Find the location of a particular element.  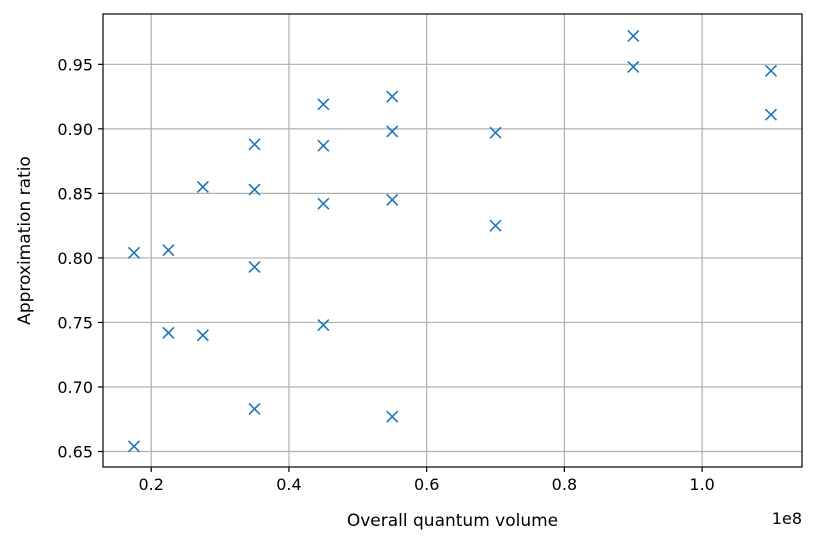

x-axis-label: Overall quantum volume is located at coordinates (452, 521).